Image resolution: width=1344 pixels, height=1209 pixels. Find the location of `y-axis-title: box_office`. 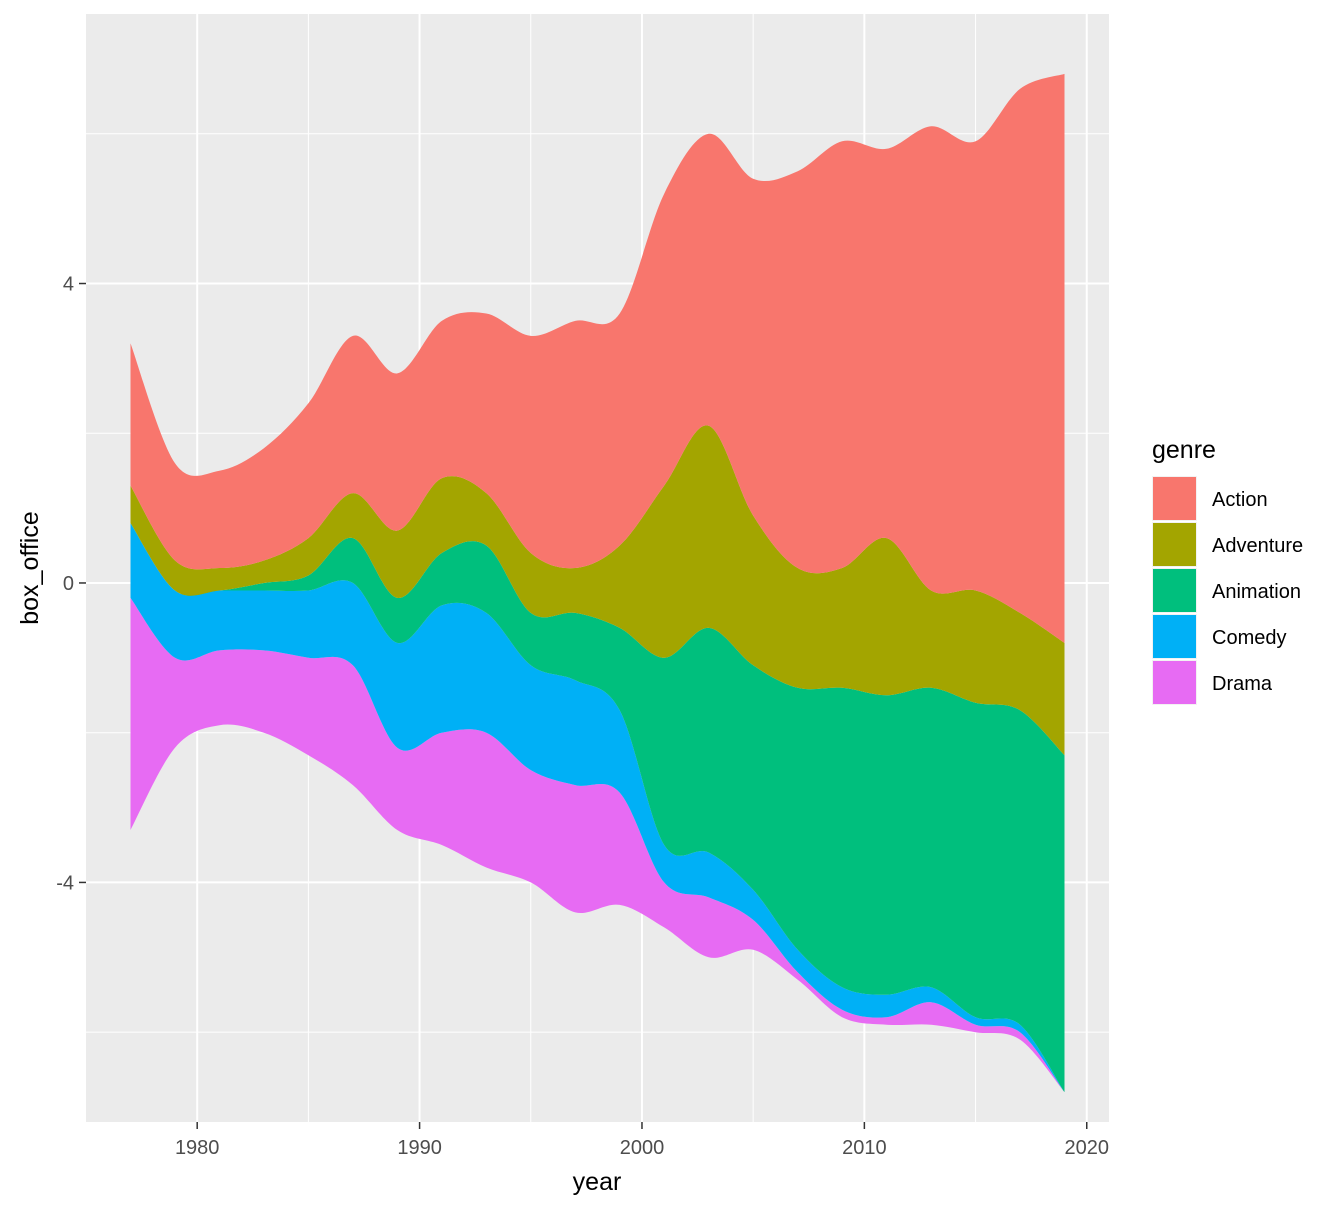

y-axis-title: box_office is located at coordinates (30, 568).